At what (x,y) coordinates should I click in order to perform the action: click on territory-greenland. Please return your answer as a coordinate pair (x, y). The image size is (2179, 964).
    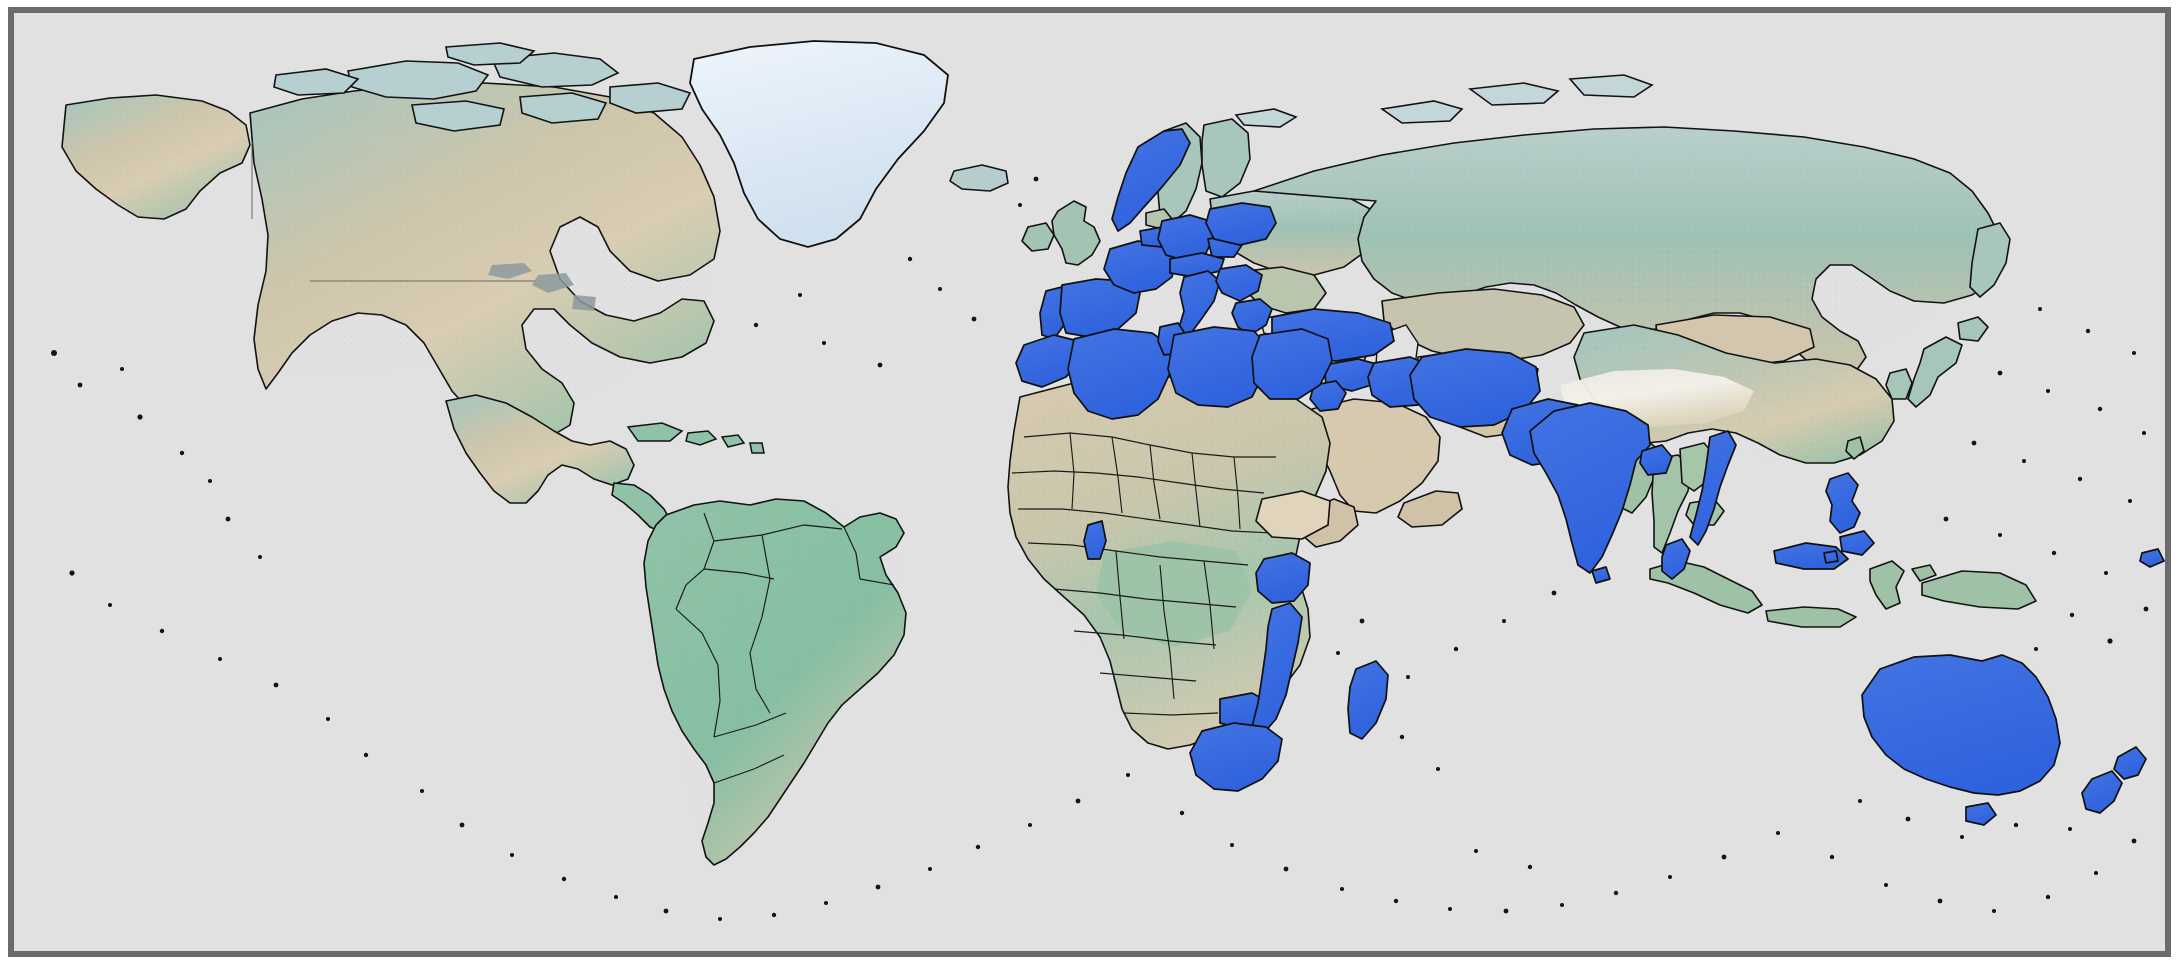
    Looking at the image, I should click on (819, 144).